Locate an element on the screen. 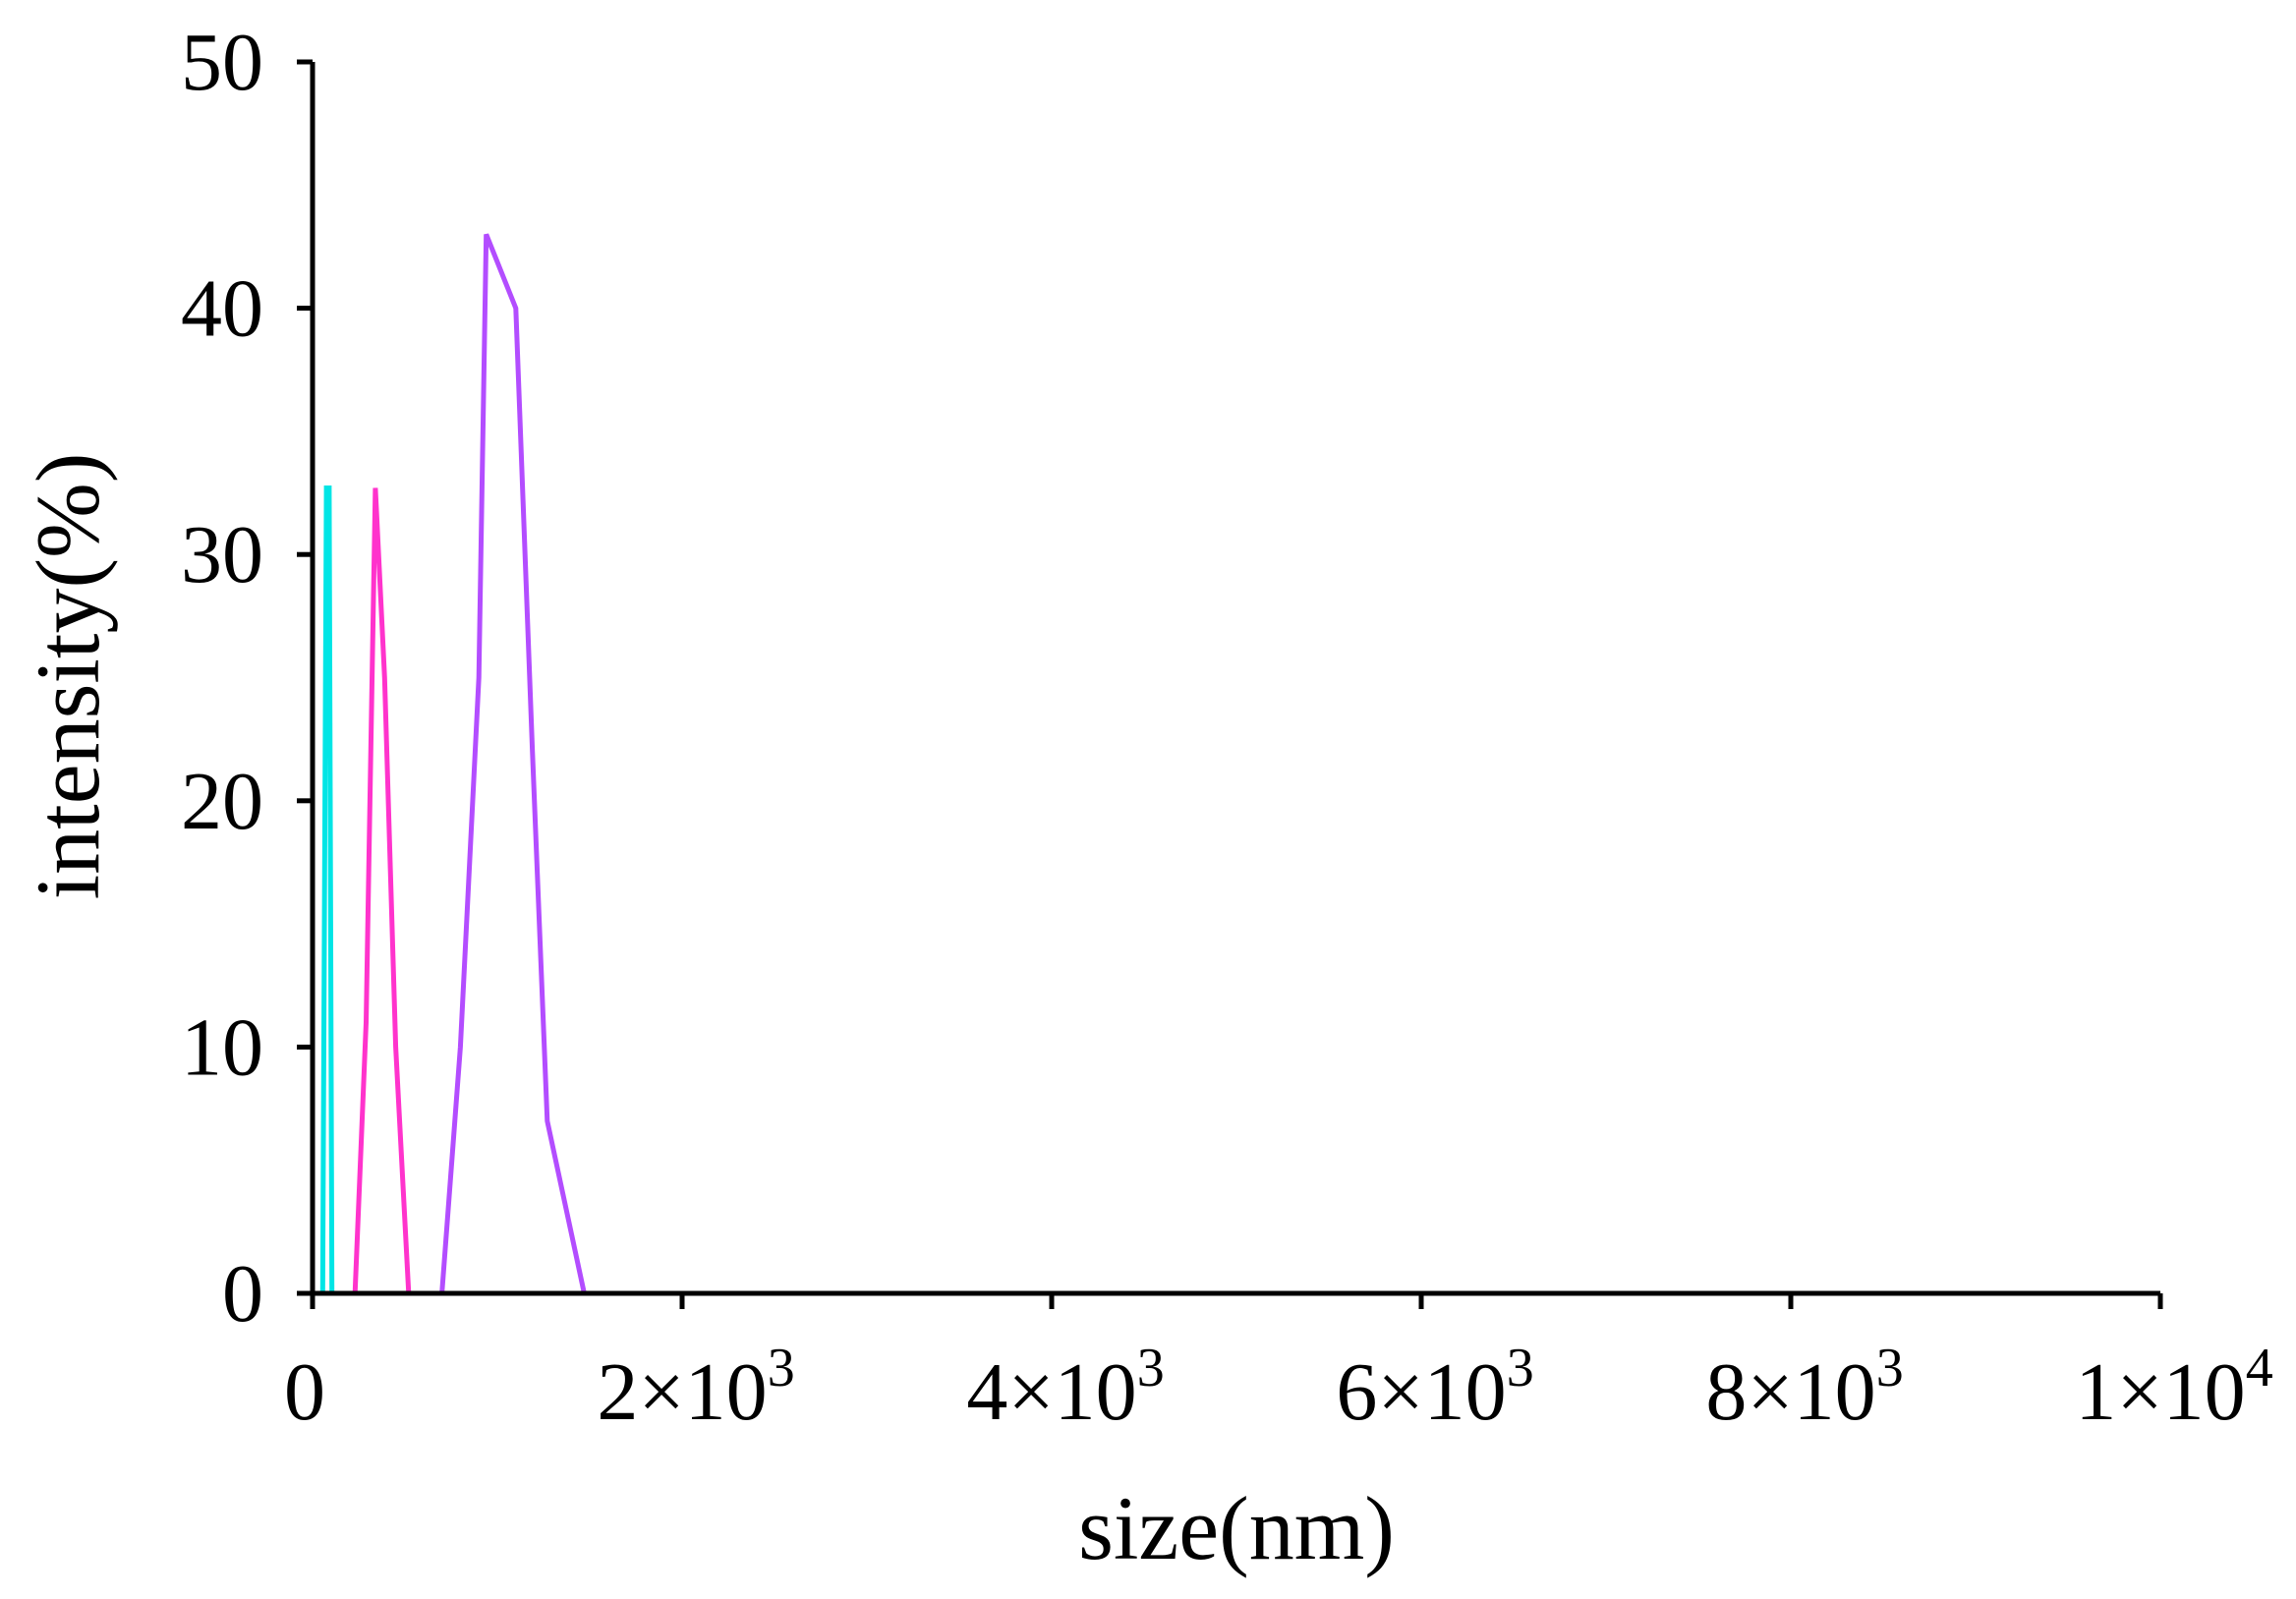 The height and width of the screenshot is (1599, 2296). y-tick-label: 20 is located at coordinates (222, 801).